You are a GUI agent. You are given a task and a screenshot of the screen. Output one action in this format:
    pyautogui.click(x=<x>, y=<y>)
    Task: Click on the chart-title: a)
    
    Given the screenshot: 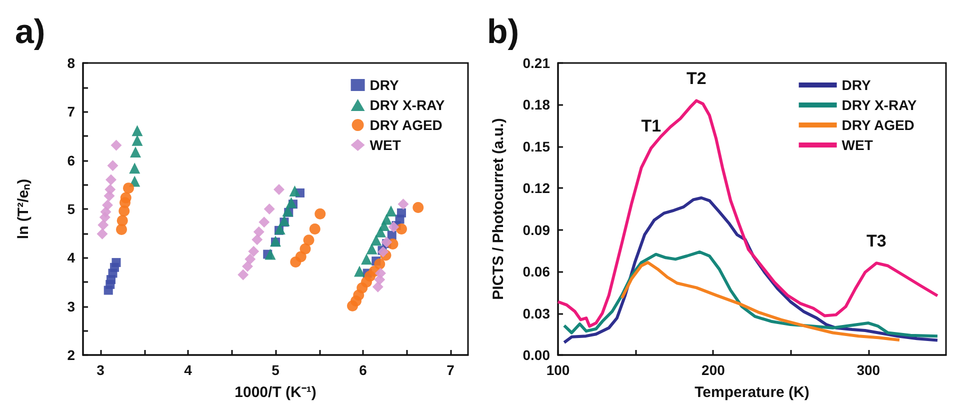 What is the action you would take?
    pyautogui.click(x=30, y=32)
    